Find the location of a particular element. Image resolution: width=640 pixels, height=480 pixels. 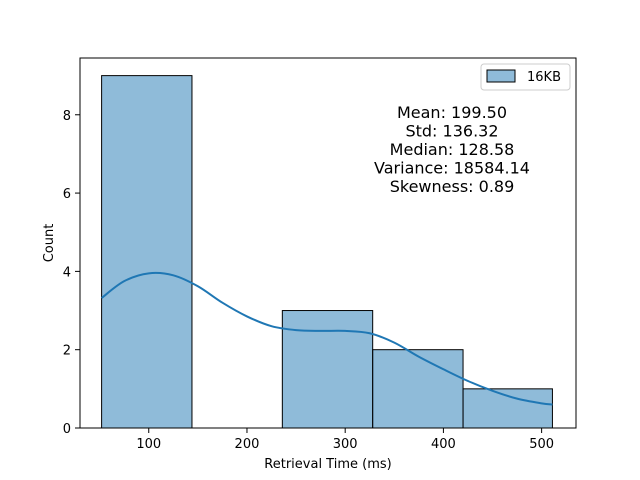

y-tick-label: 4 is located at coordinates (67, 272).